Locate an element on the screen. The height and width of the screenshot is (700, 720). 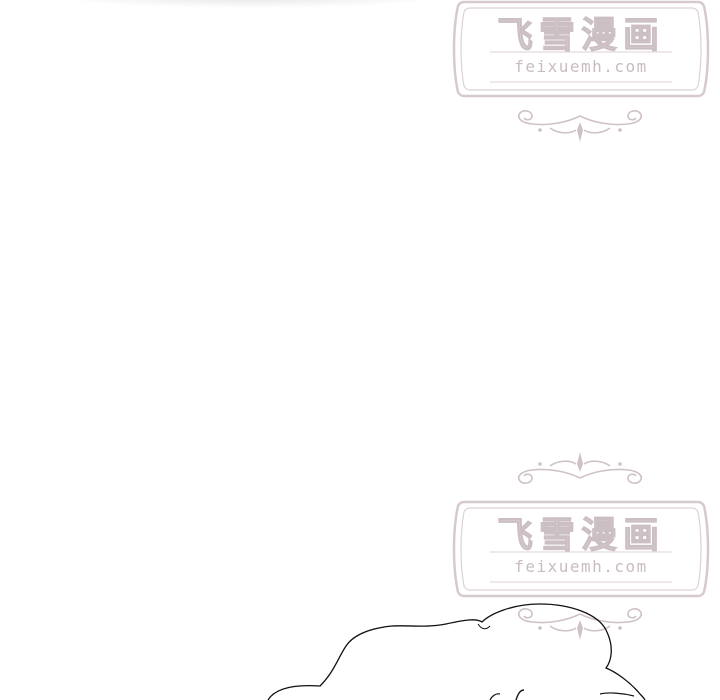
panel-edge-shadow is located at coordinates (250, 4).